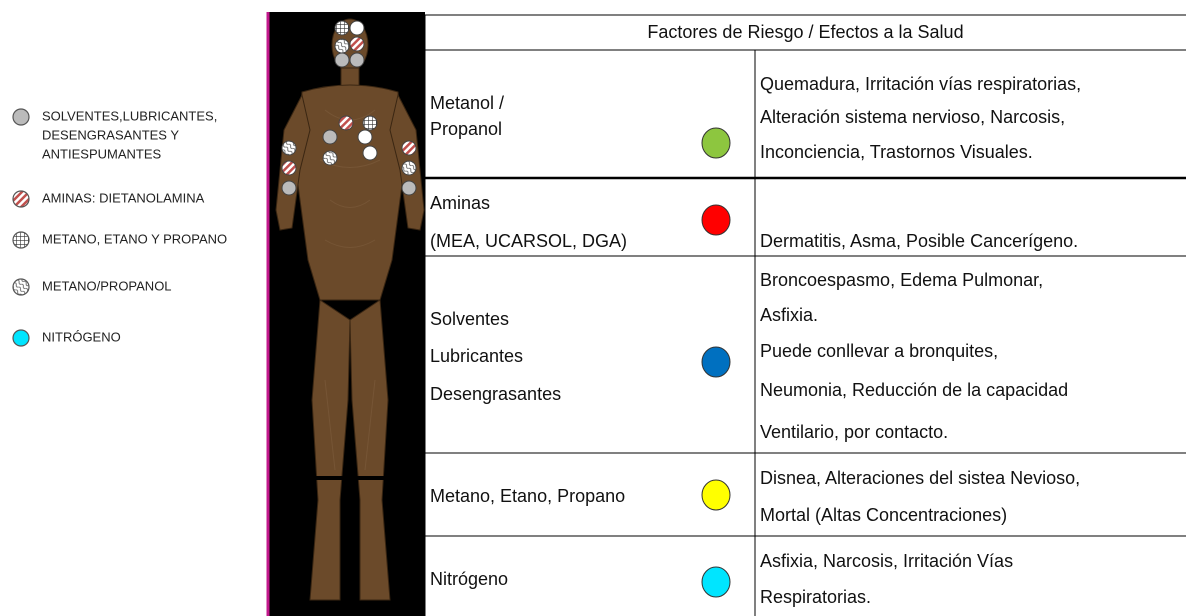 The height and width of the screenshot is (616, 1186). Describe the element at coordinates (467, 103) in the screenshot. I see `agent-name: Metanol /` at that location.